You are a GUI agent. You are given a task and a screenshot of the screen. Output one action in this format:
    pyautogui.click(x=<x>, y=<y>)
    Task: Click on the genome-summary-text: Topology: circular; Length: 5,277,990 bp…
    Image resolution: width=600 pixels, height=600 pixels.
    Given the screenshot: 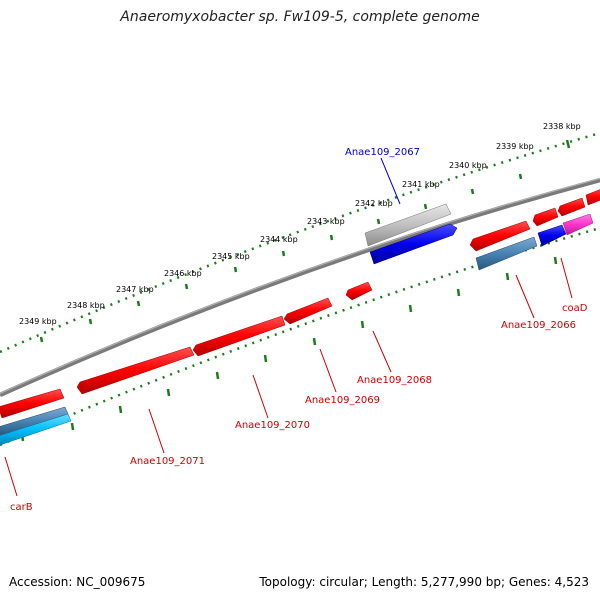 What is the action you would take?
    pyautogui.click(x=424, y=582)
    